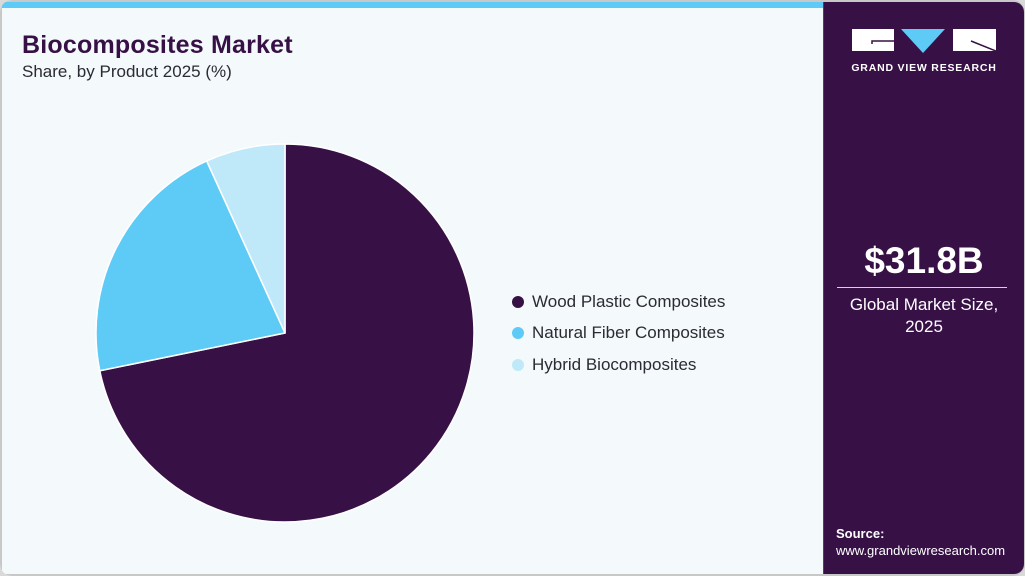 The height and width of the screenshot is (576, 1025). What do you see at coordinates (924, 260) in the screenshot?
I see `market-size-value: $31.8B` at bounding box center [924, 260].